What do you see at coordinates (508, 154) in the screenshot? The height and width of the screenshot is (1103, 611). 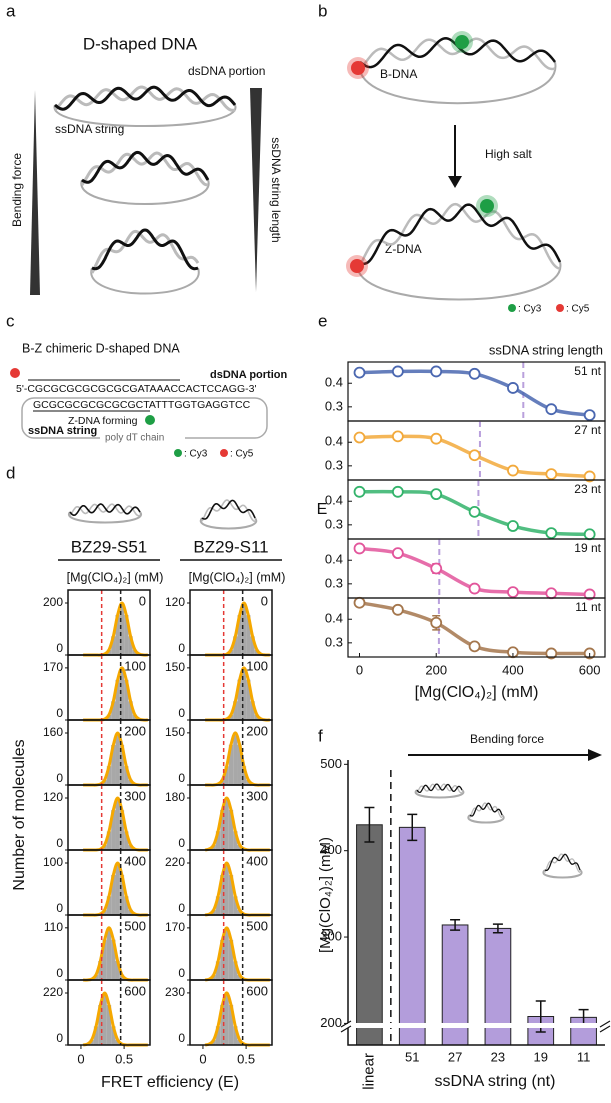 I see `annotation: High salt` at bounding box center [508, 154].